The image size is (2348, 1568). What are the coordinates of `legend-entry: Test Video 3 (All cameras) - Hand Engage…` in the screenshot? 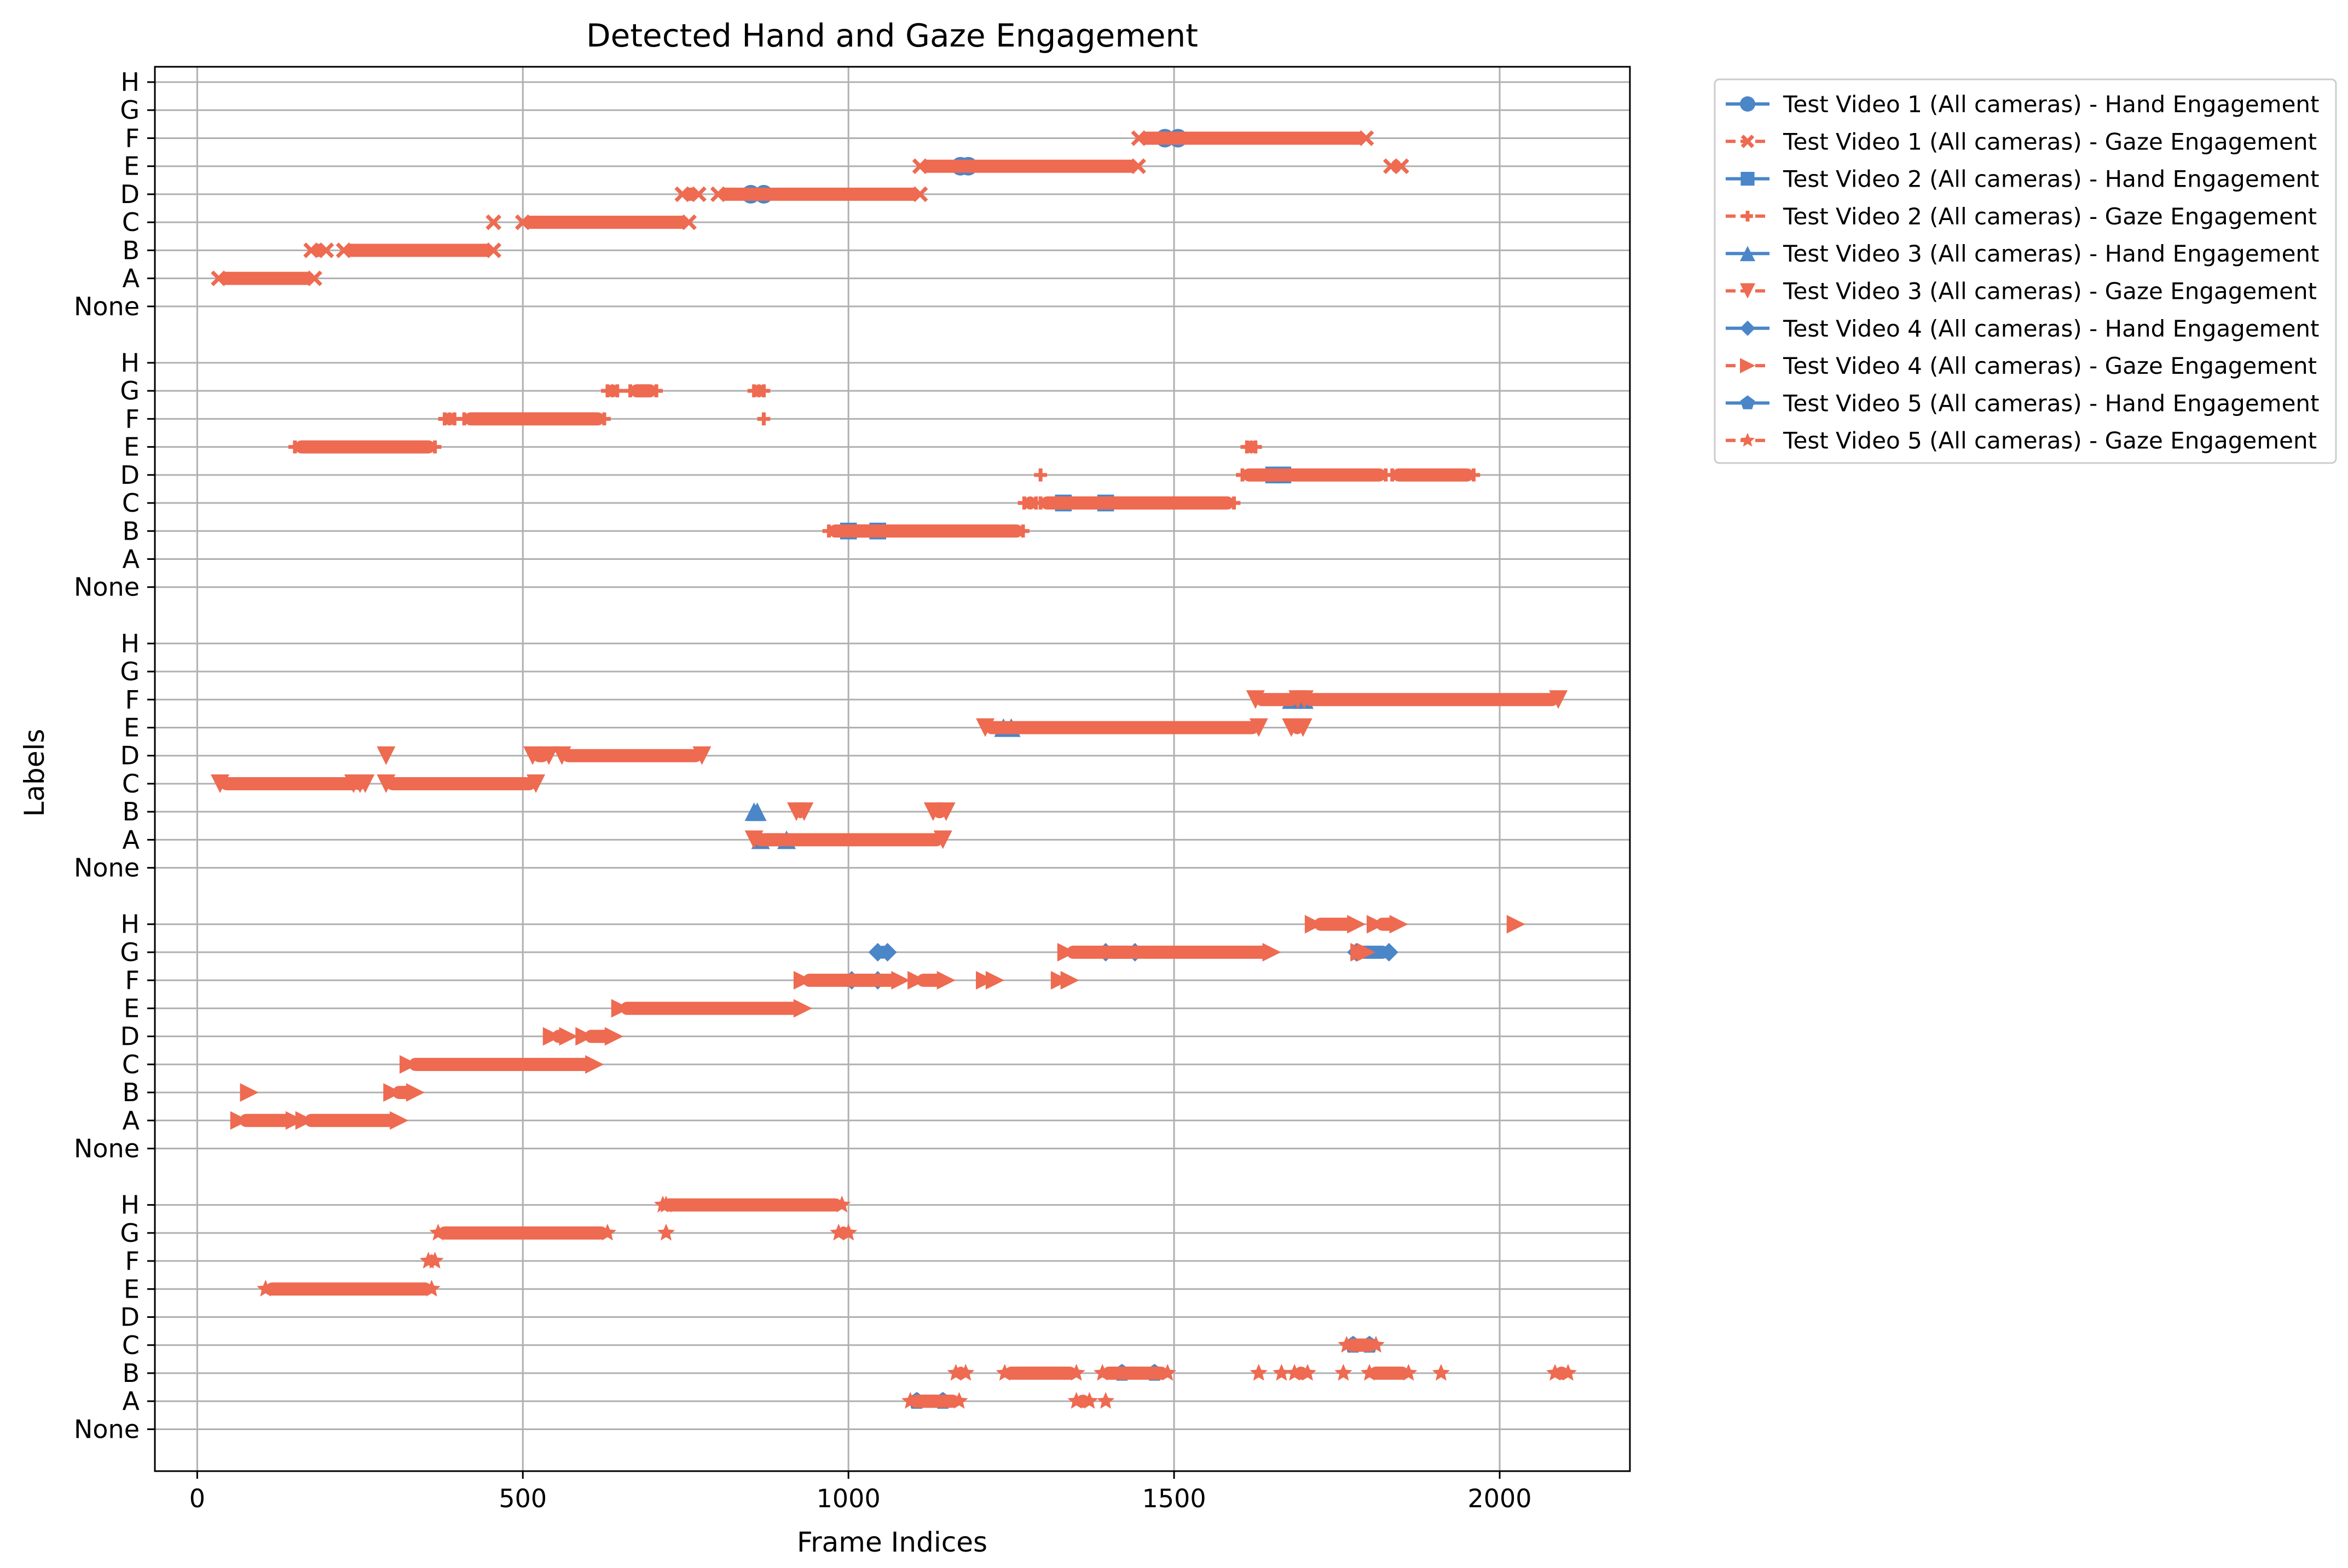 It's located at (2023, 253).